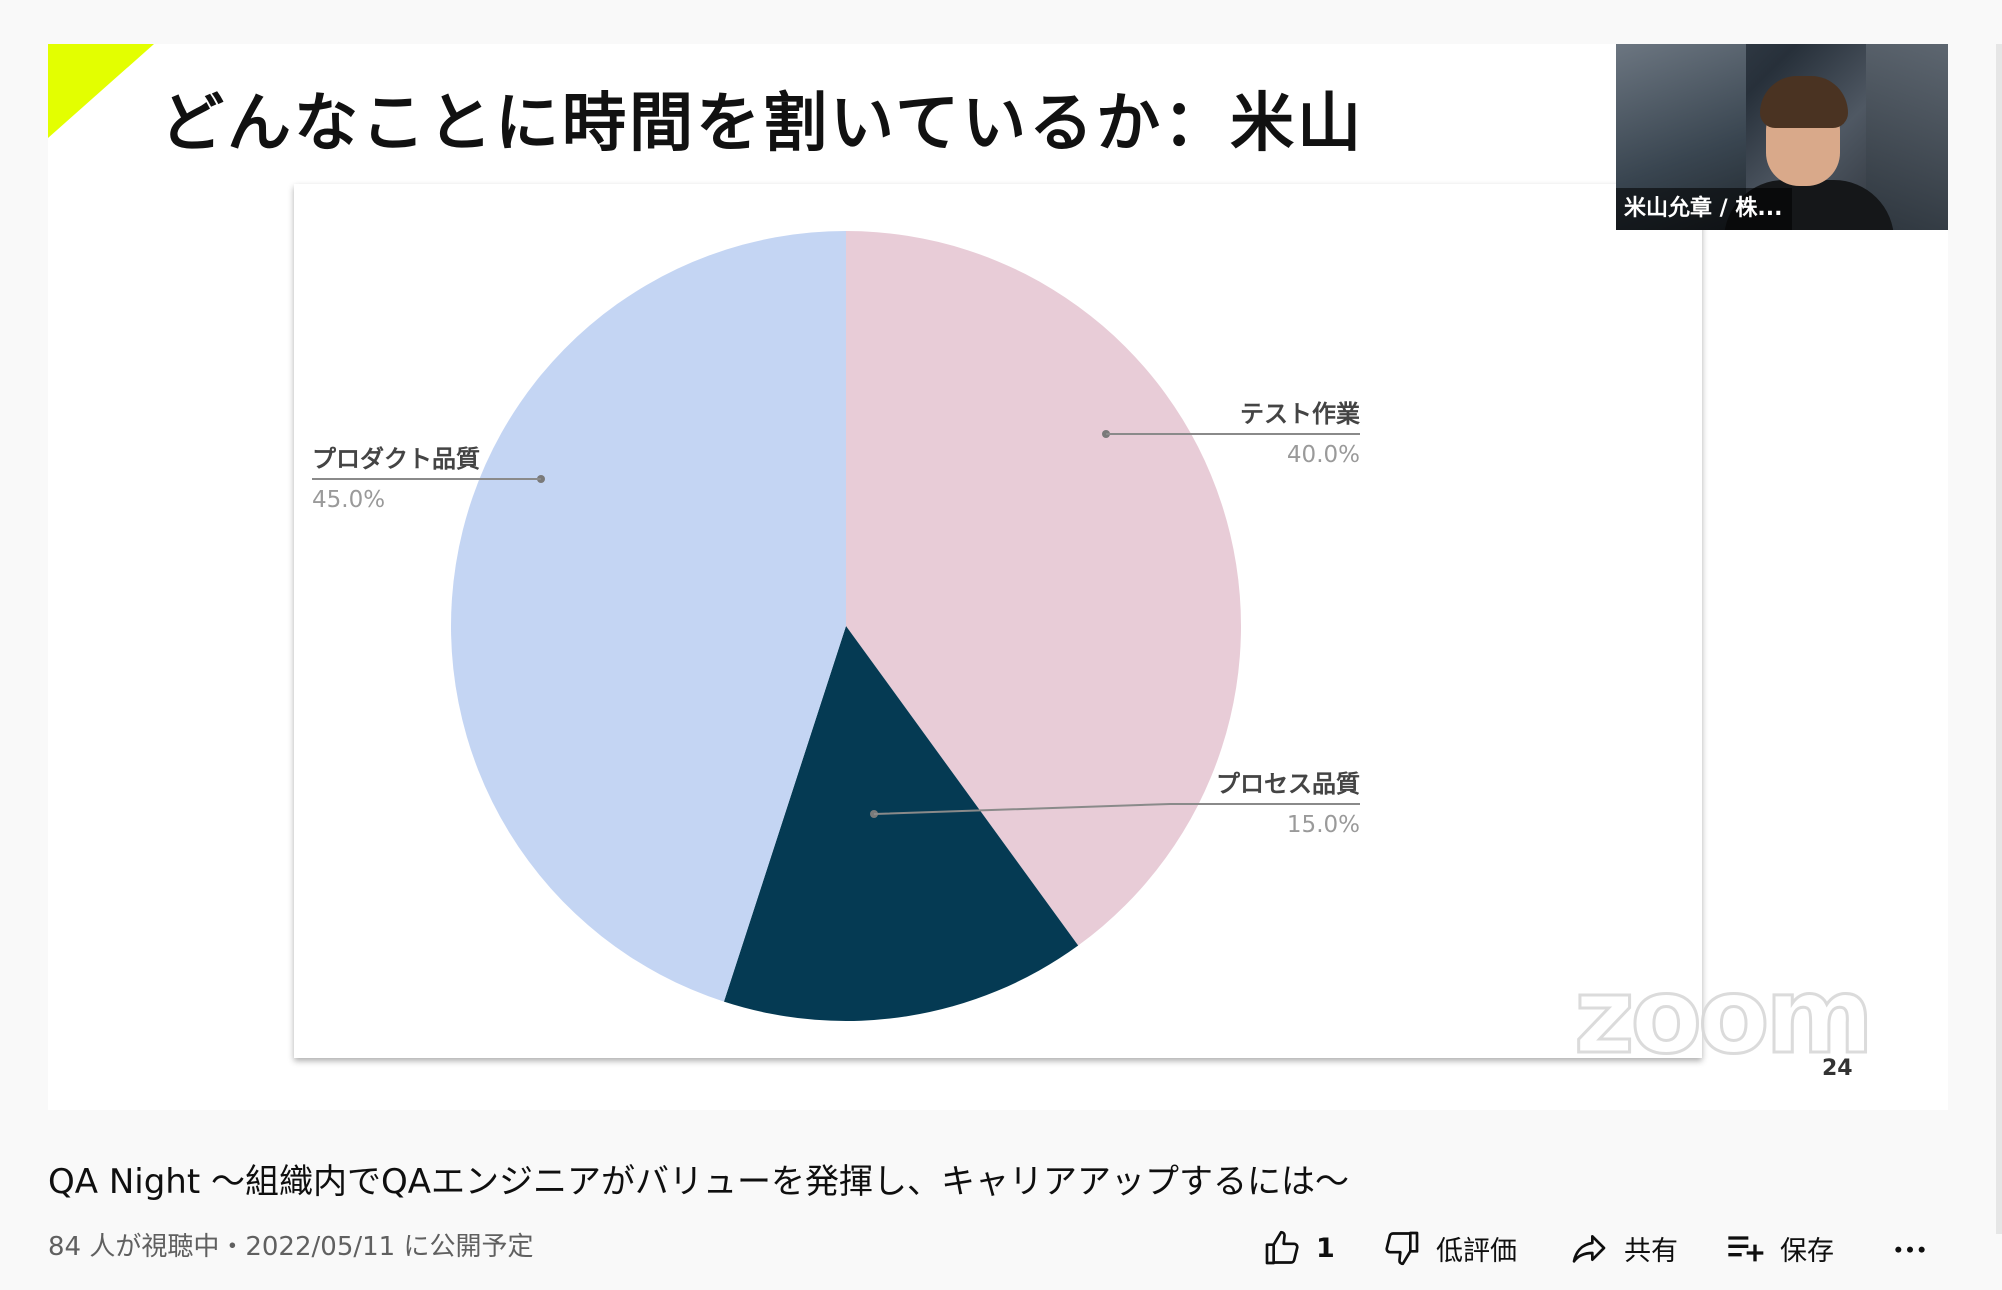 This screenshot has height=1290, width=2002. I want to click on slice-percent: 45.0%, so click(348, 500).